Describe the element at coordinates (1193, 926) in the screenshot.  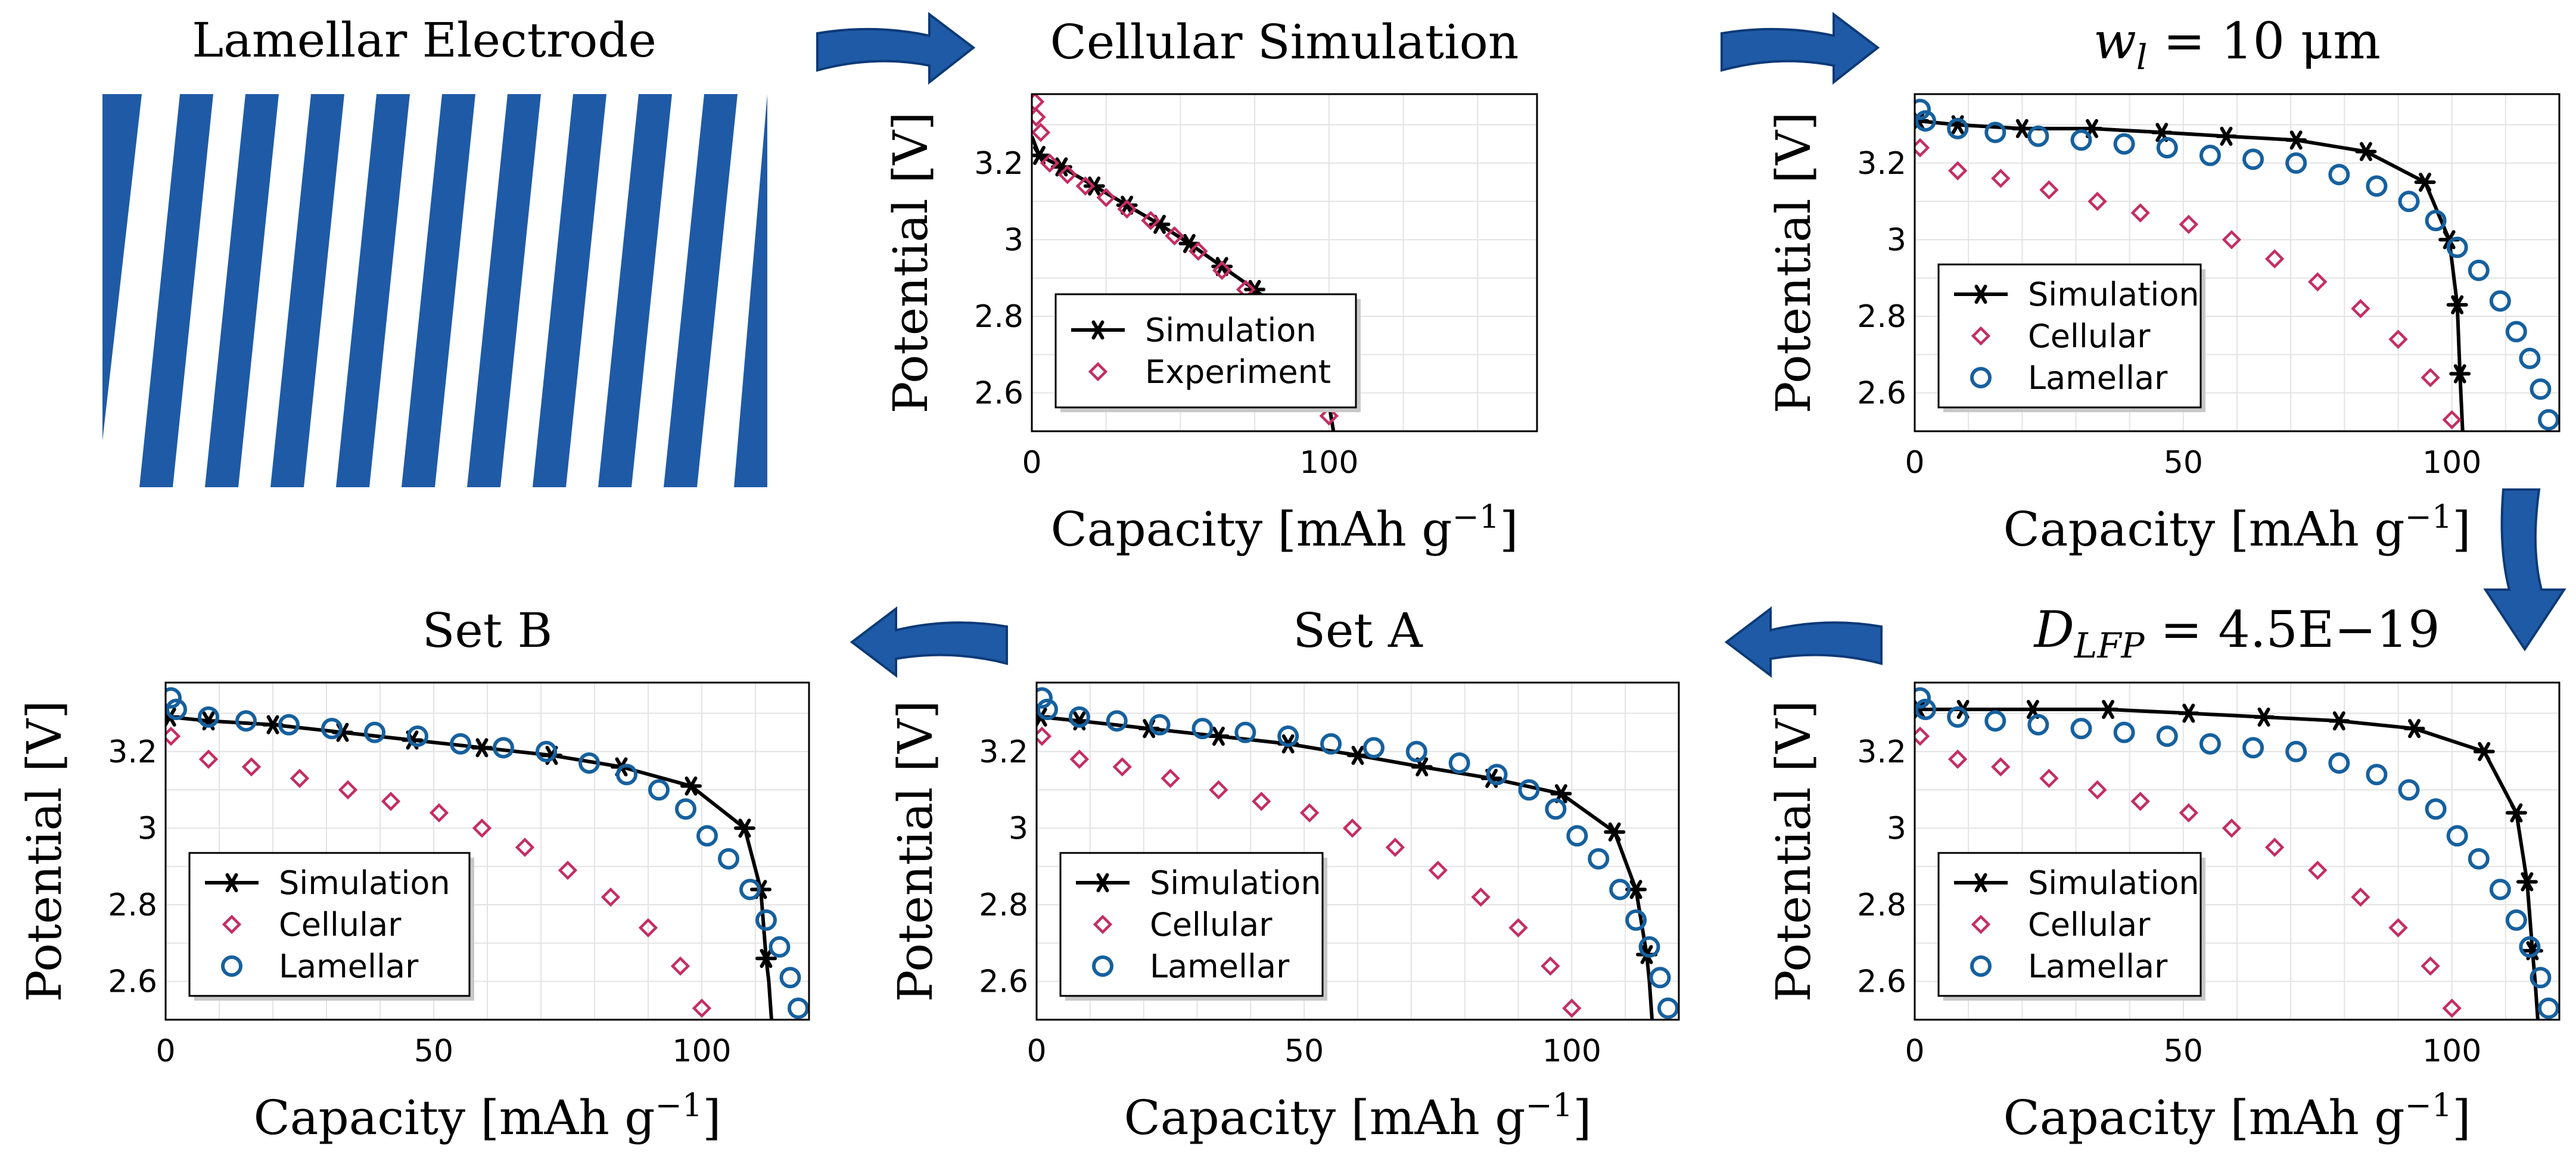
I see `legend: Simulation Cellular Lamellar` at that location.